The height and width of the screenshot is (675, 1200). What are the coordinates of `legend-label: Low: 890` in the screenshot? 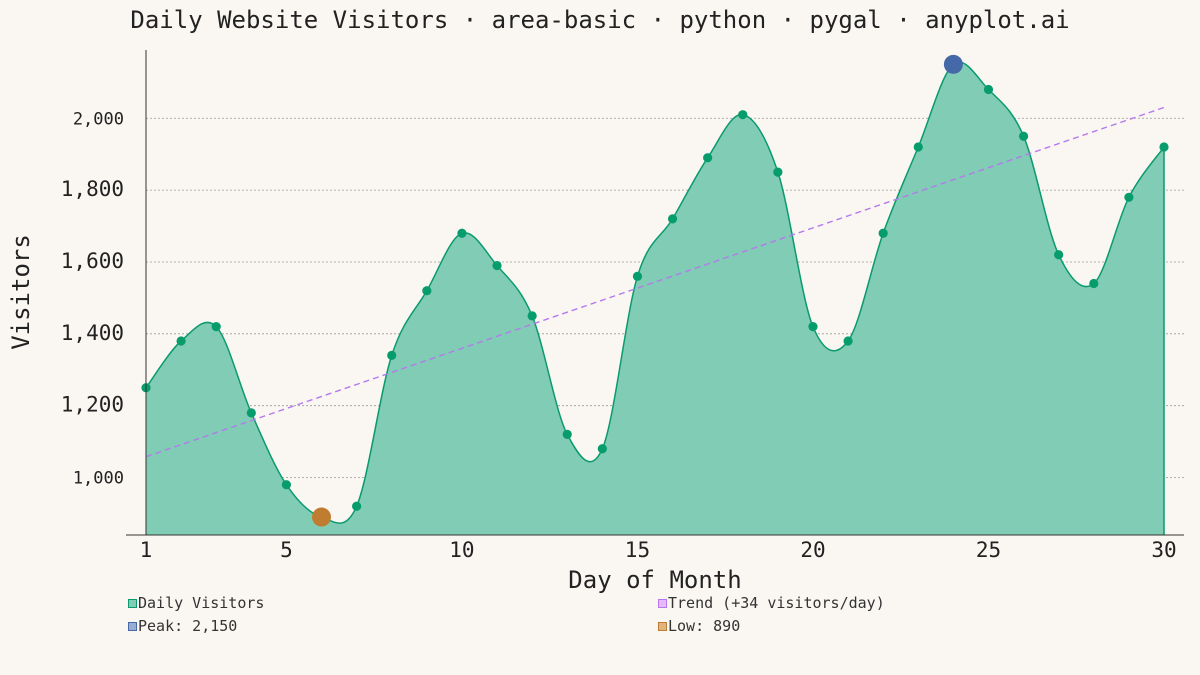 It's located at (704, 626).